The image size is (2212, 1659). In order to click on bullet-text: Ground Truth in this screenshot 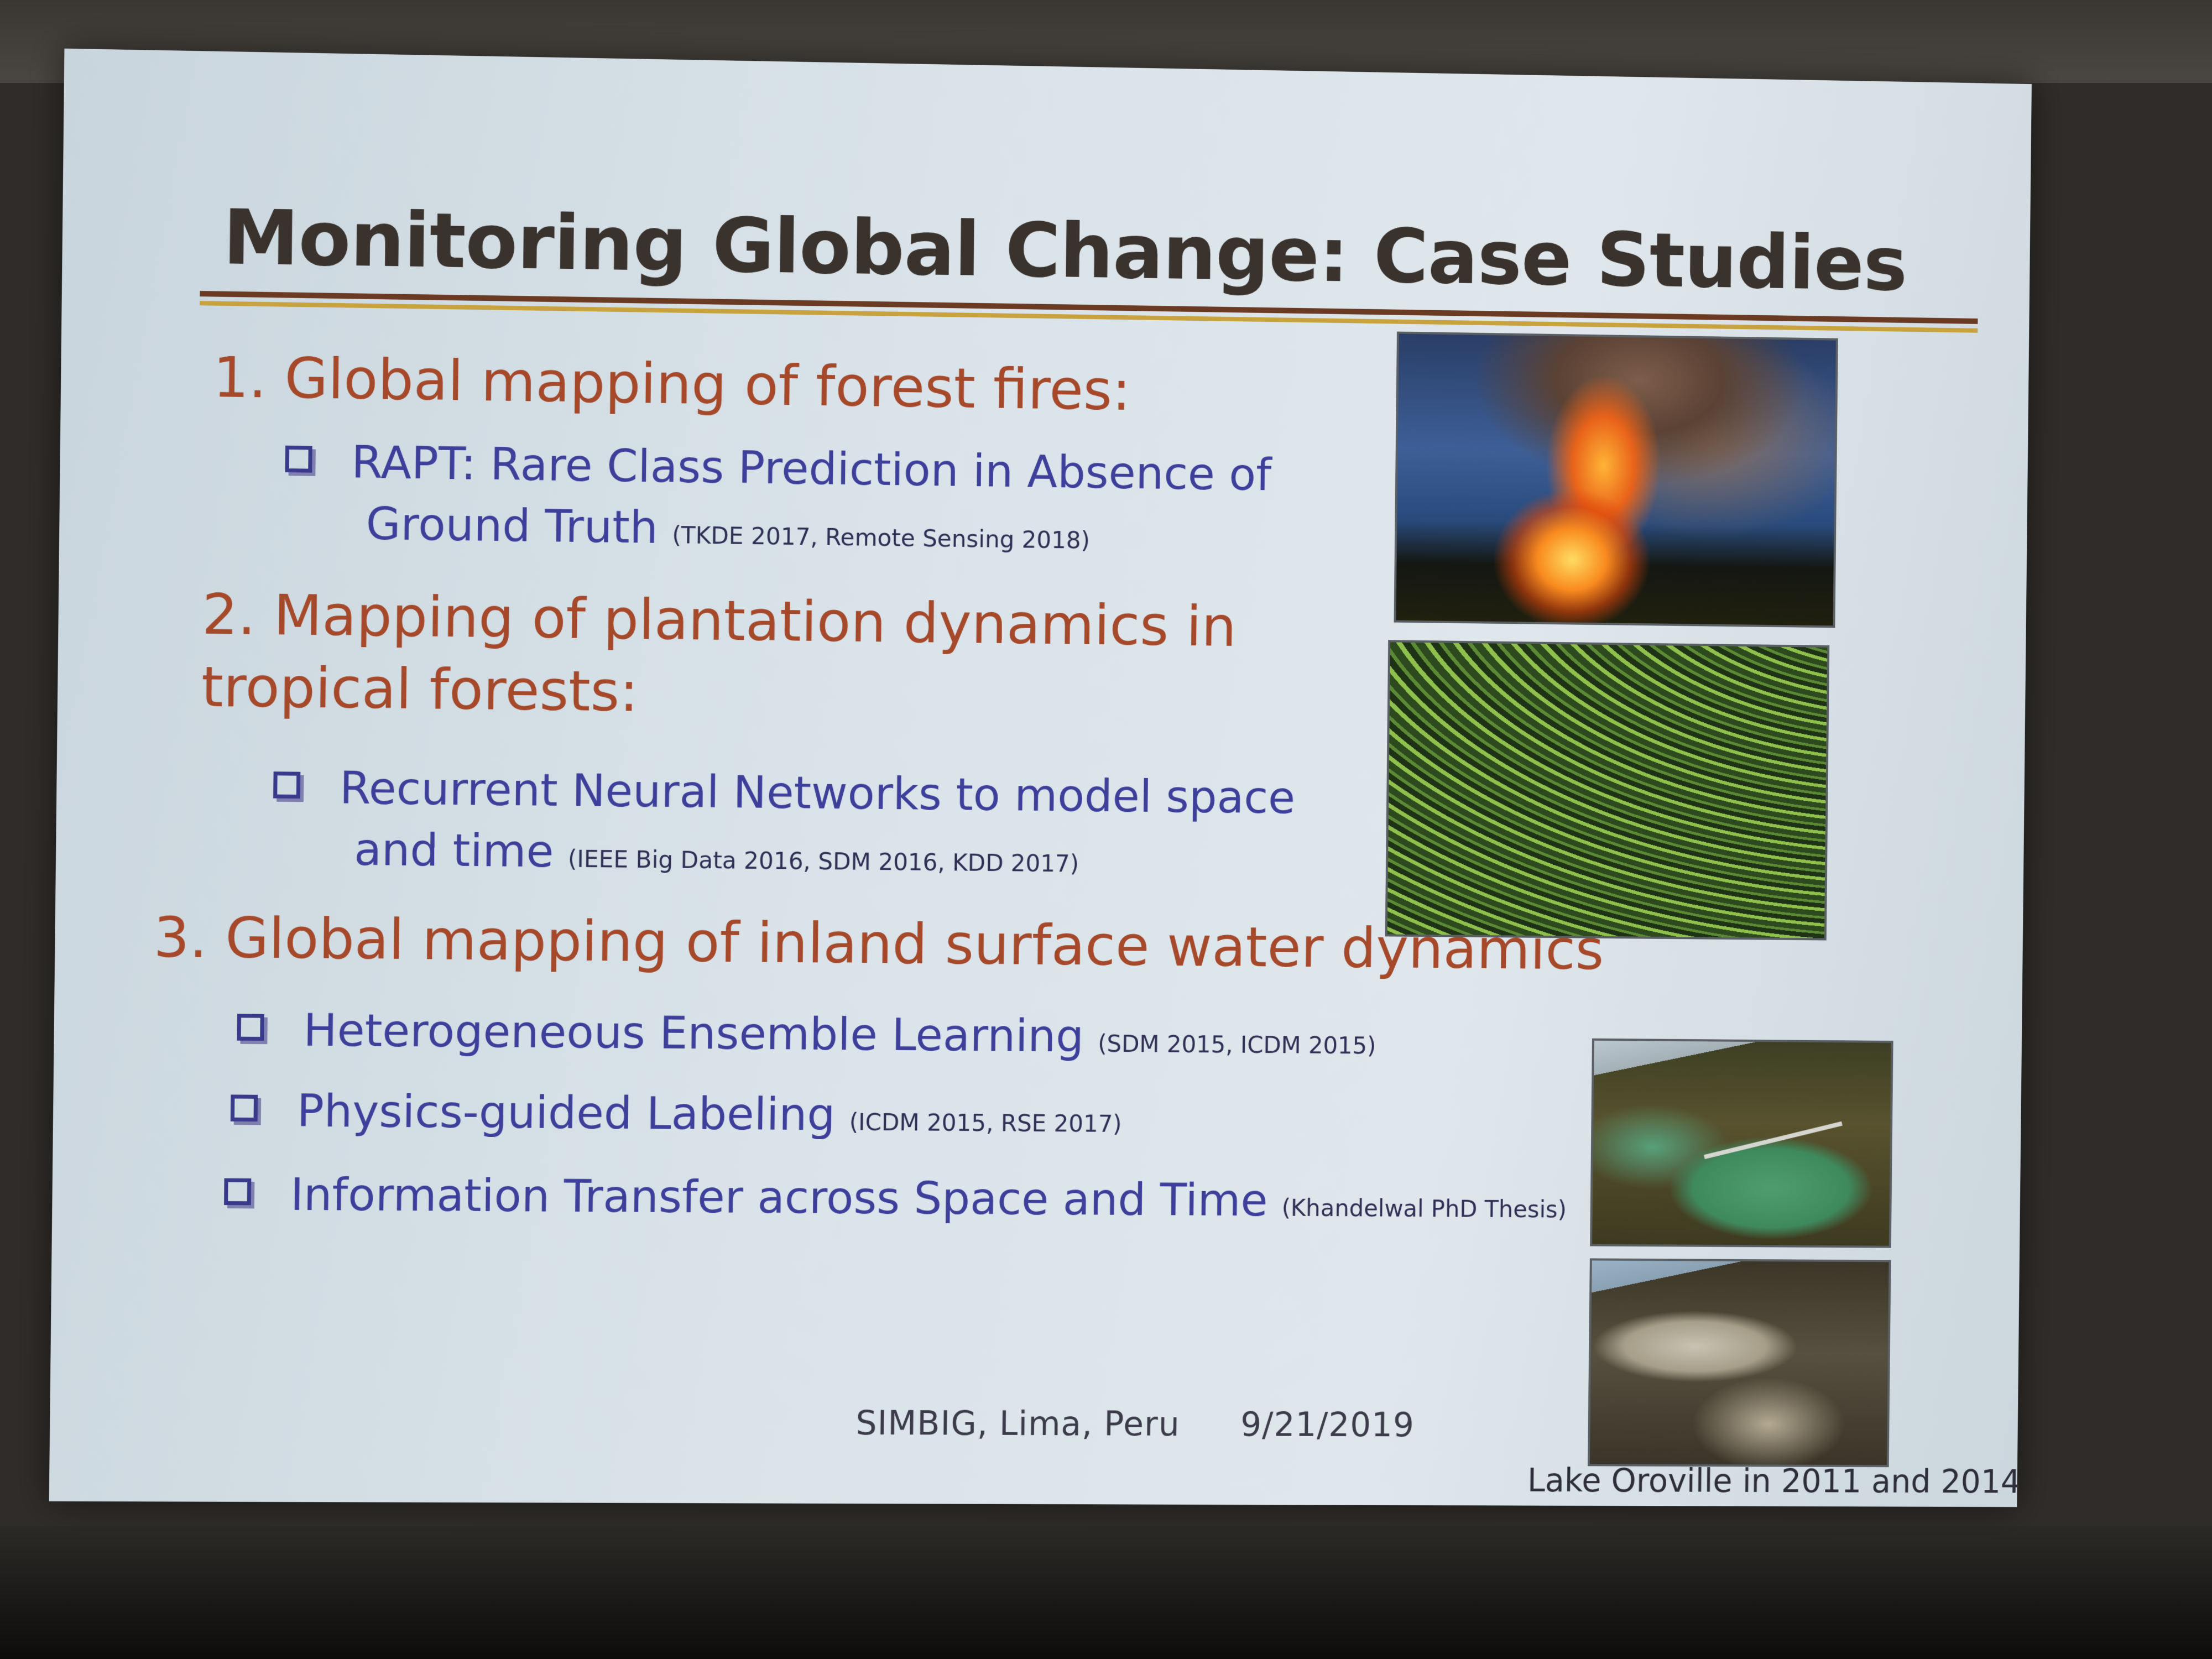, I will do `click(512, 526)`.